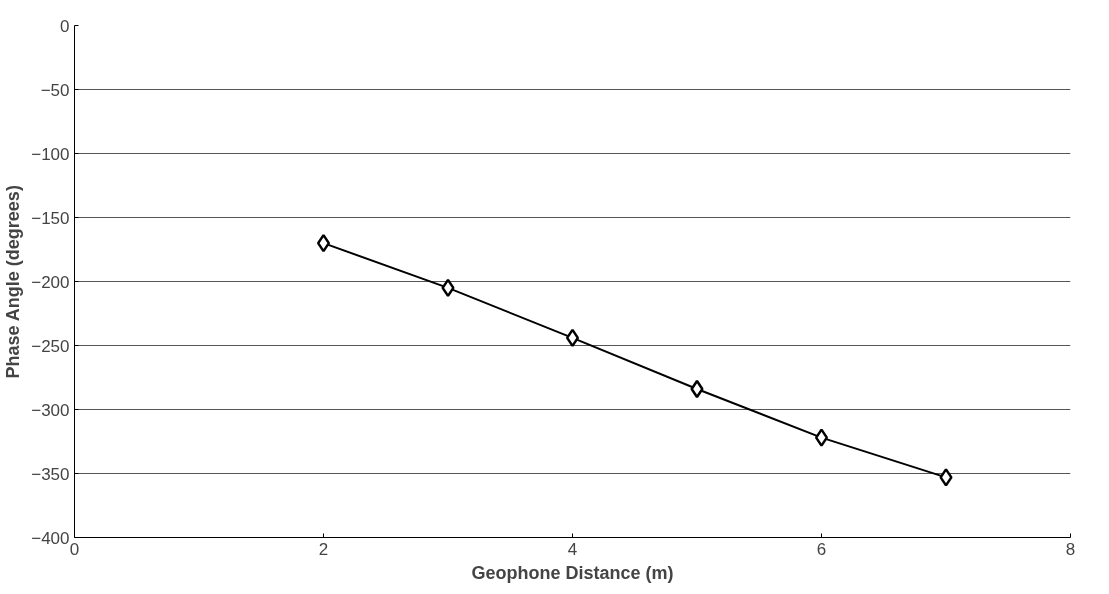 The height and width of the screenshot is (594, 1109). Describe the element at coordinates (65, 26) in the screenshot. I see `y-tick-label: 0` at that location.